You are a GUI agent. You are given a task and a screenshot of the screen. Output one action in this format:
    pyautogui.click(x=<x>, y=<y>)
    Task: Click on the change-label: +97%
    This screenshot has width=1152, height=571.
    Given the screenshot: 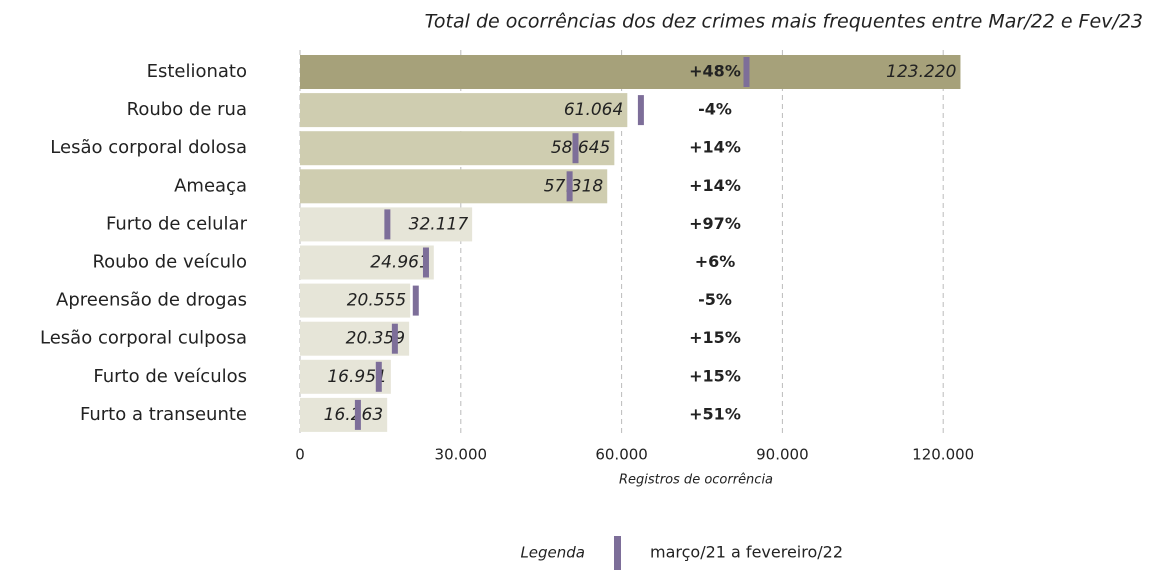 What is the action you would take?
    pyautogui.click(x=715, y=223)
    